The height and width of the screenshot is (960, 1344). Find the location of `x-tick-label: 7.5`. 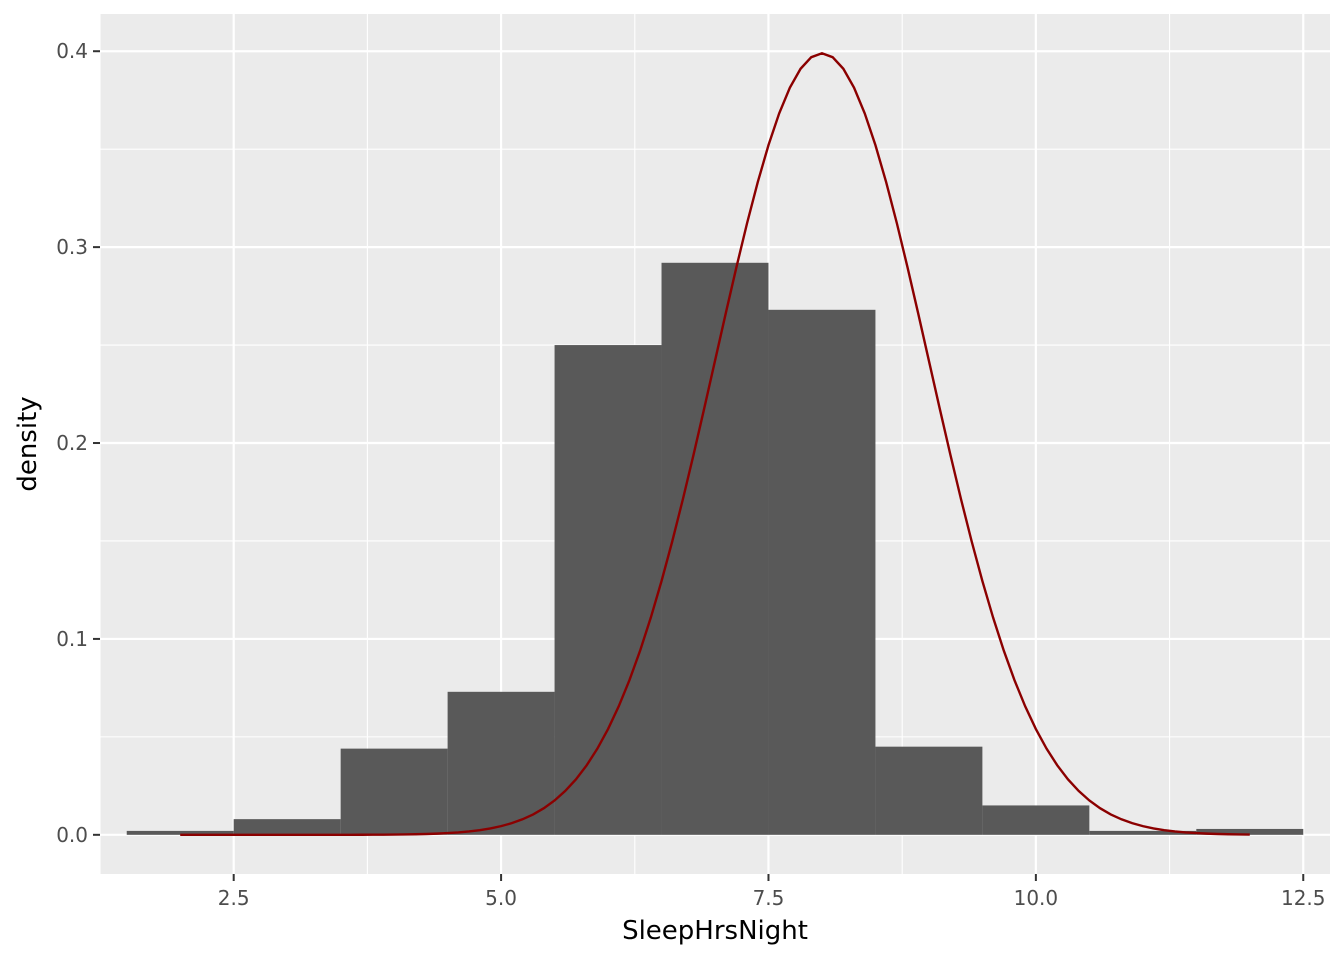

x-tick-label: 7.5 is located at coordinates (769, 898).